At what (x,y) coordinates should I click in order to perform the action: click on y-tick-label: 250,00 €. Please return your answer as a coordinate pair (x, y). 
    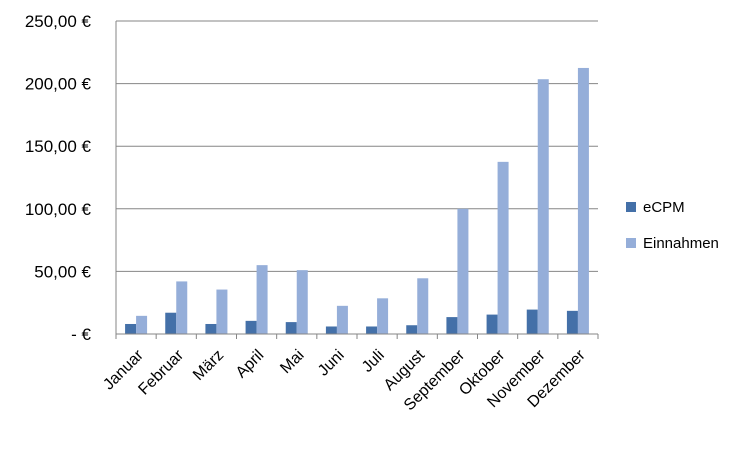
    Looking at the image, I should click on (58, 21).